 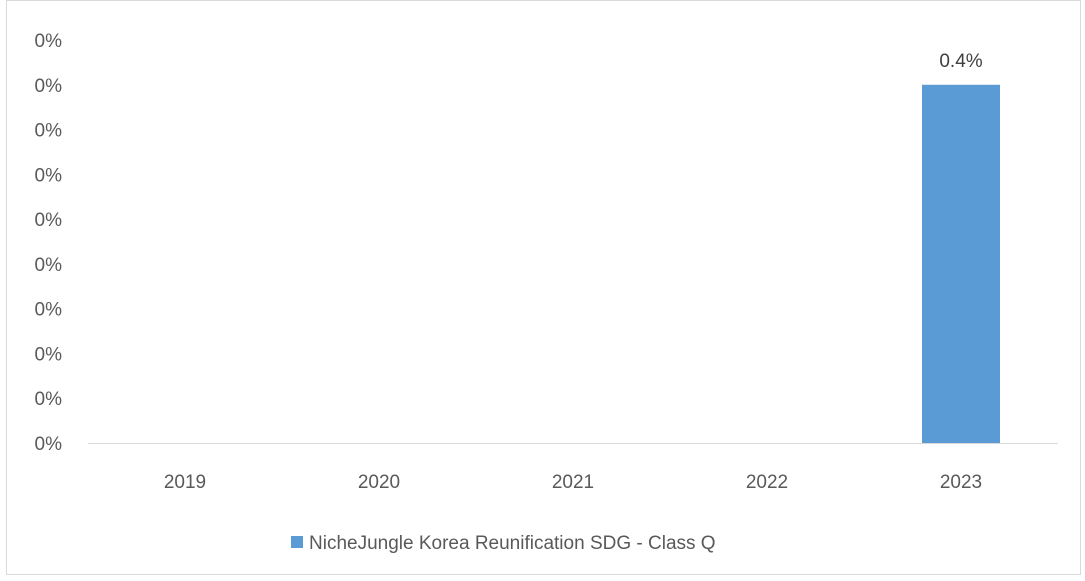 I want to click on x-tick-label: 2020, so click(x=379, y=482).